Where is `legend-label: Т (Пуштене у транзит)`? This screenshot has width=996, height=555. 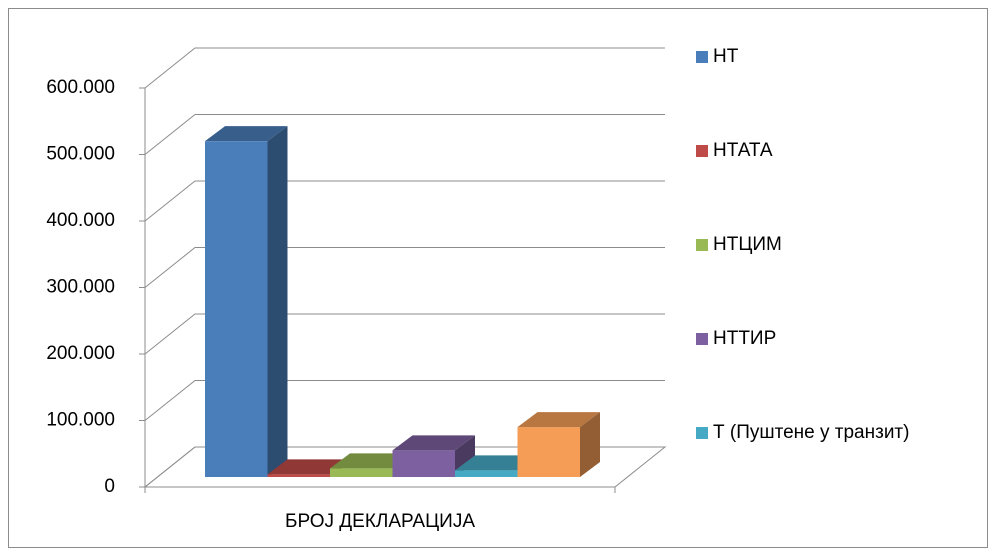 legend-label: Т (Пуштене у транзит) is located at coordinates (811, 432).